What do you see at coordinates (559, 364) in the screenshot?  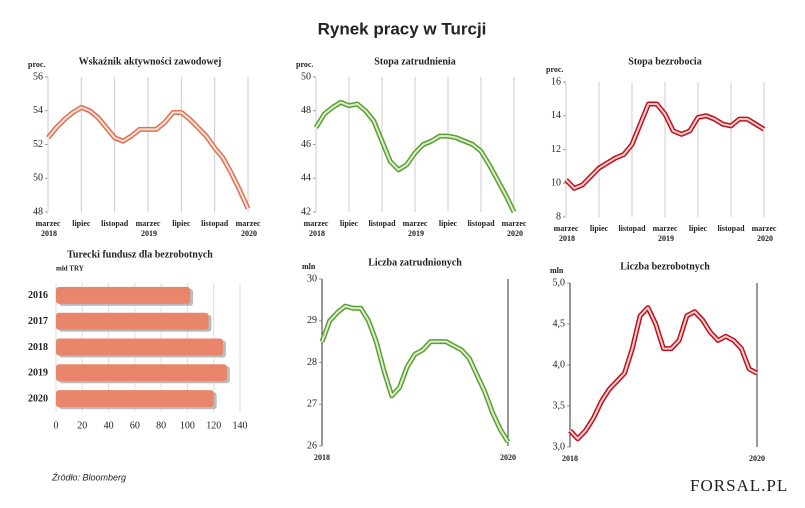 I see `y-tick-label: 4,0` at bounding box center [559, 364].